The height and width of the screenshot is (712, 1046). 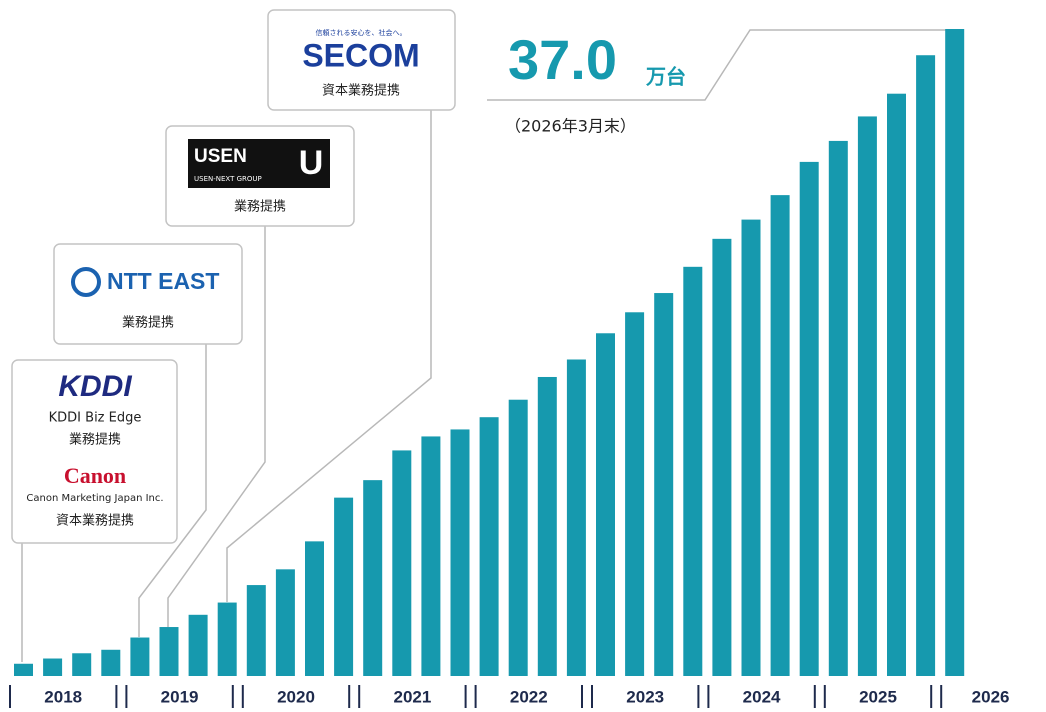 I want to click on x-group-label: 2018, so click(x=63, y=696).